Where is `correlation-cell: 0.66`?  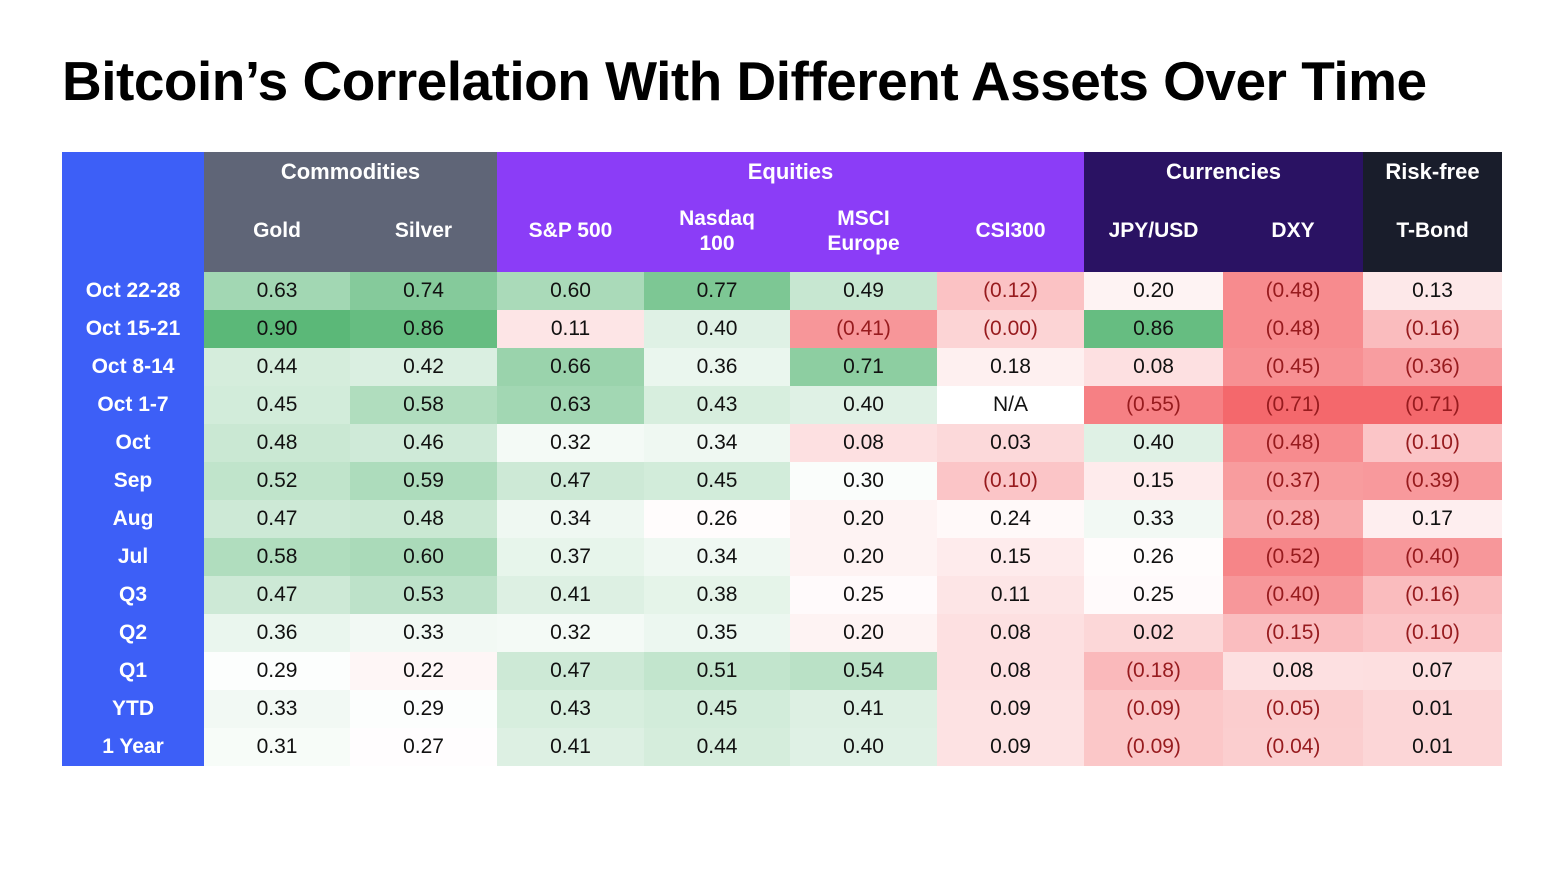
correlation-cell: 0.66 is located at coordinates (570, 366).